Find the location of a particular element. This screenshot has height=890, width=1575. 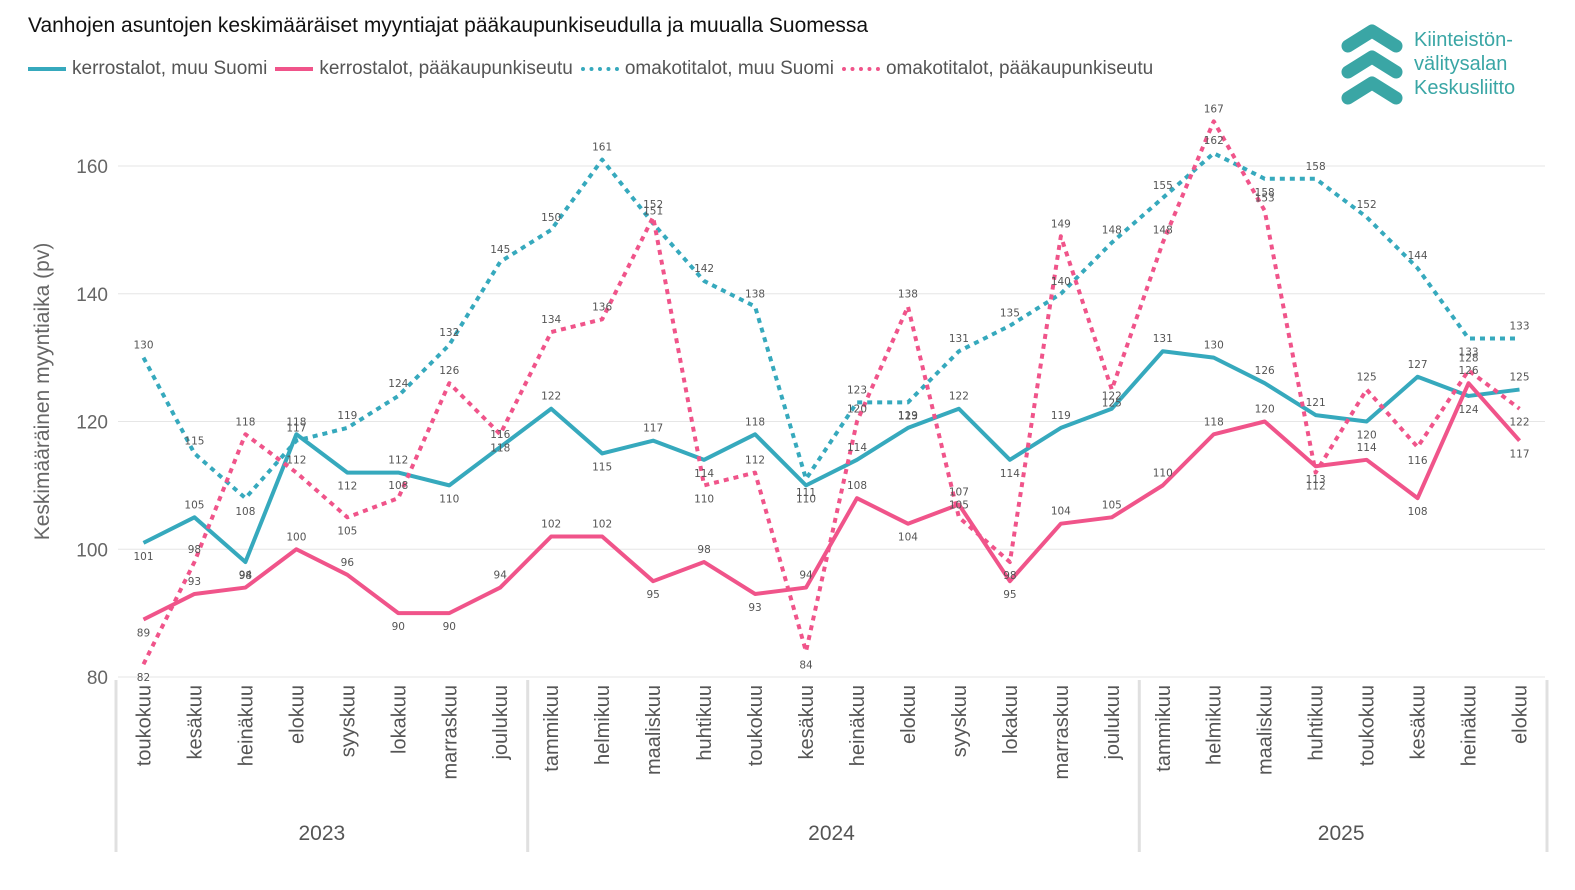

legend-item: kerrostalot, muu Suomi is located at coordinates (147, 69).